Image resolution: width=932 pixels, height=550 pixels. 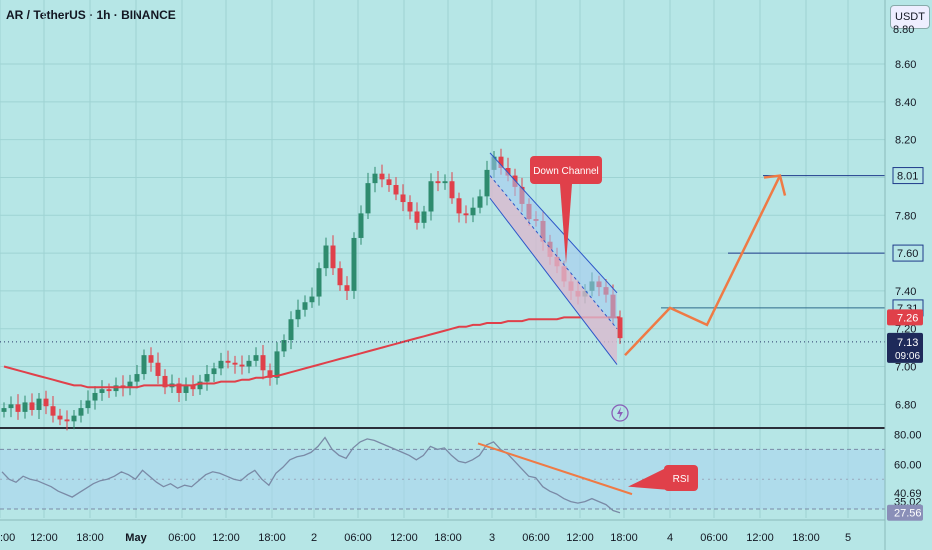 I want to click on lightning-icon, so click(x=620, y=413).